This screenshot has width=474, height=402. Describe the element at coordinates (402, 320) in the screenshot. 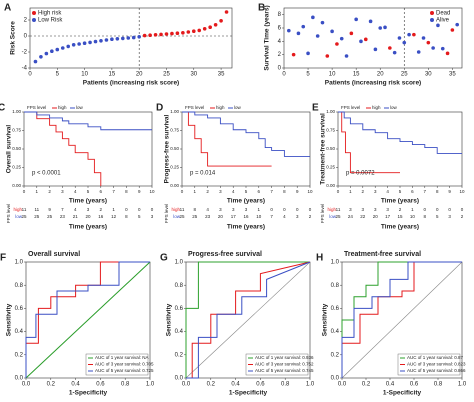

I see `diagonal` at that location.